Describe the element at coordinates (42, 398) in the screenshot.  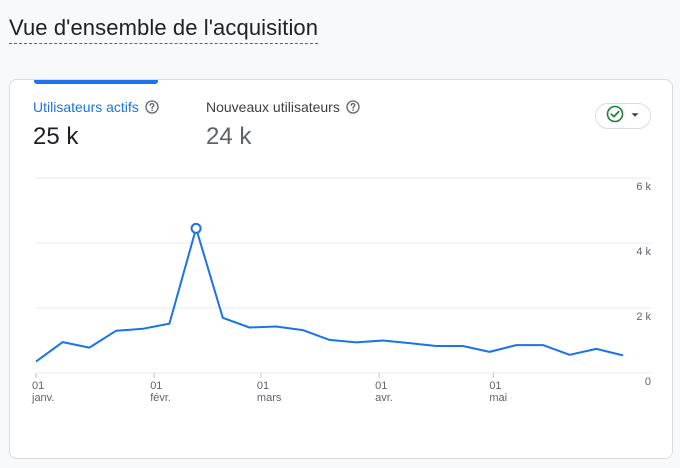
I see `x-tick-month: janv.` at that location.